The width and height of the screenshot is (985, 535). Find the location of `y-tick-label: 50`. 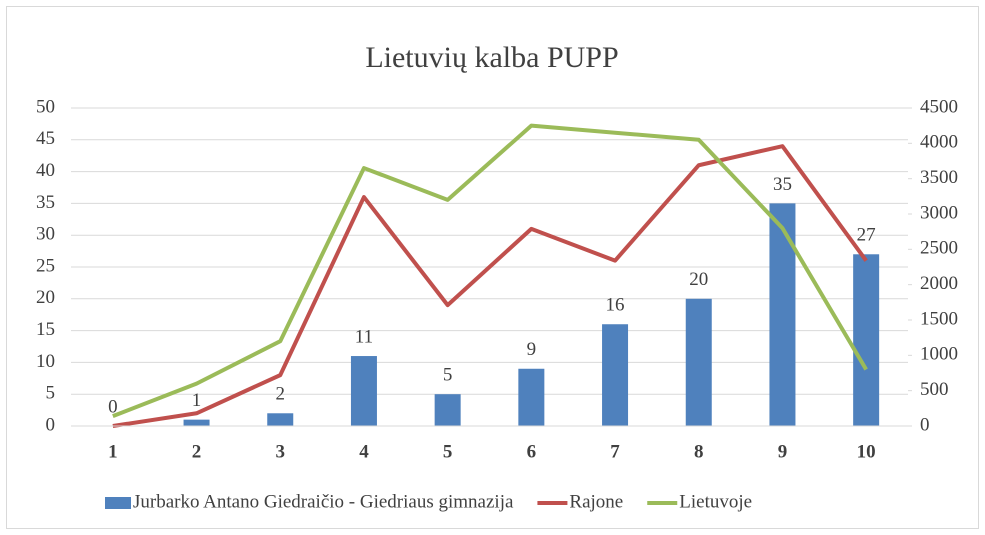

y-tick-label: 50 is located at coordinates (45, 106).